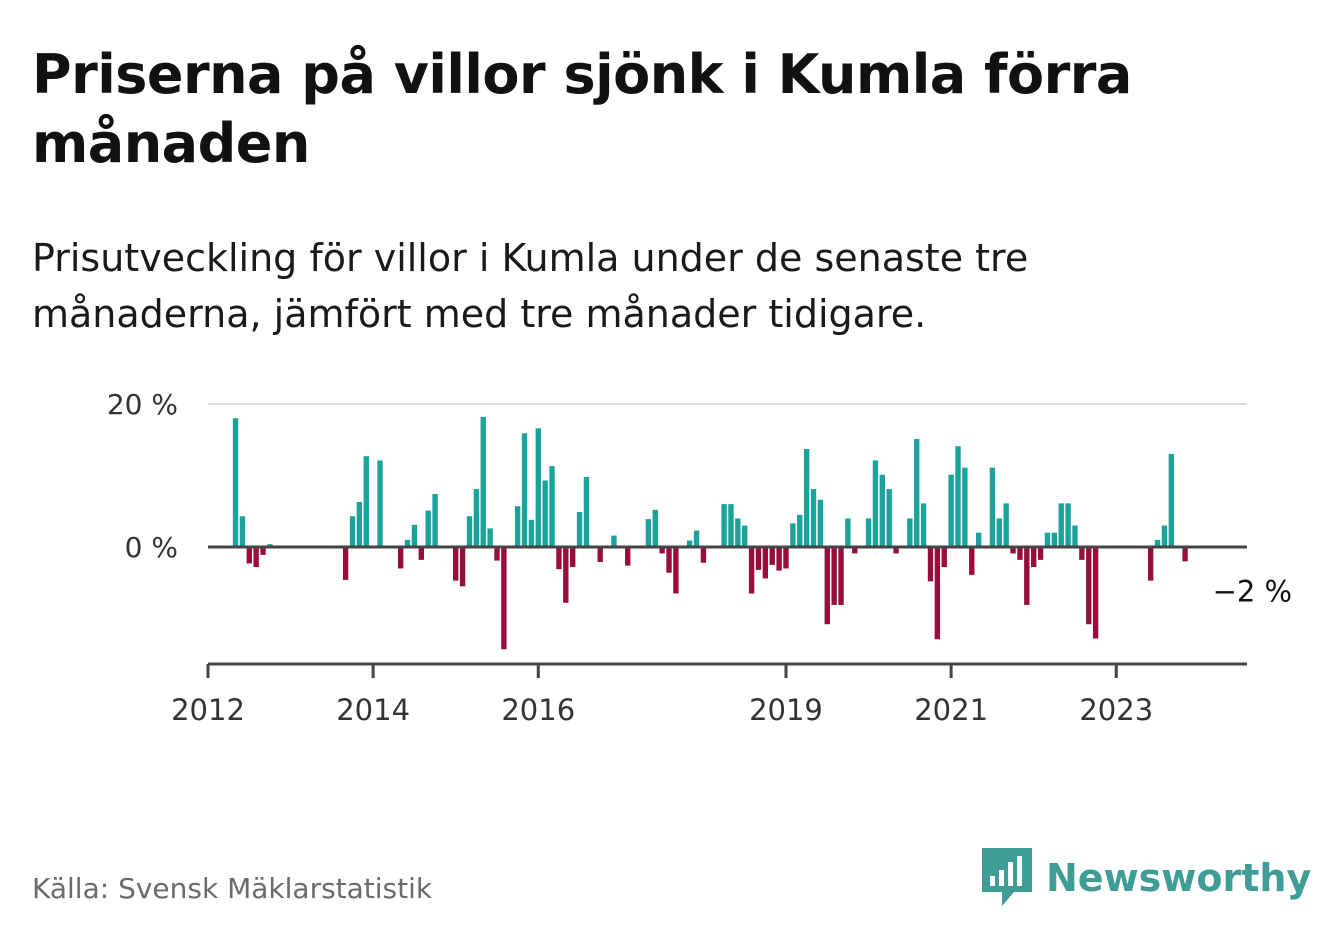  What do you see at coordinates (373, 710) in the screenshot?
I see `x-tick-label: 2014` at bounding box center [373, 710].